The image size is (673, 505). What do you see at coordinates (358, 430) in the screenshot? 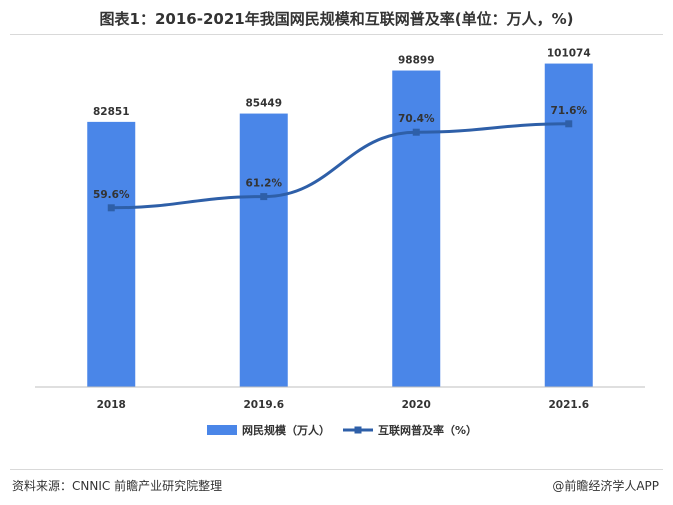
I see `legend-swatch-marker` at bounding box center [358, 430].